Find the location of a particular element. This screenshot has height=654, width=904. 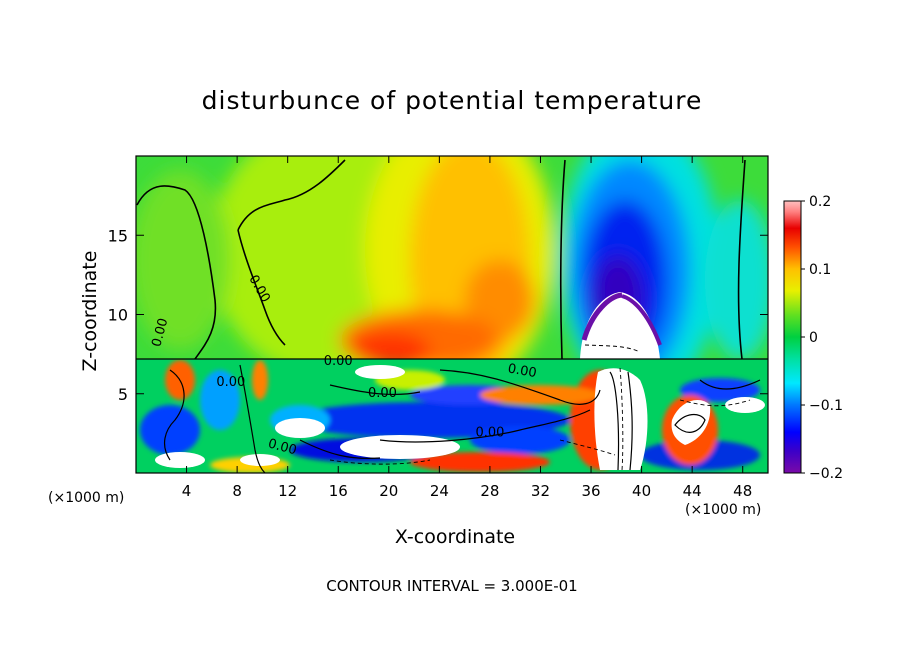

x-tick-label: 32 is located at coordinates (540, 491).